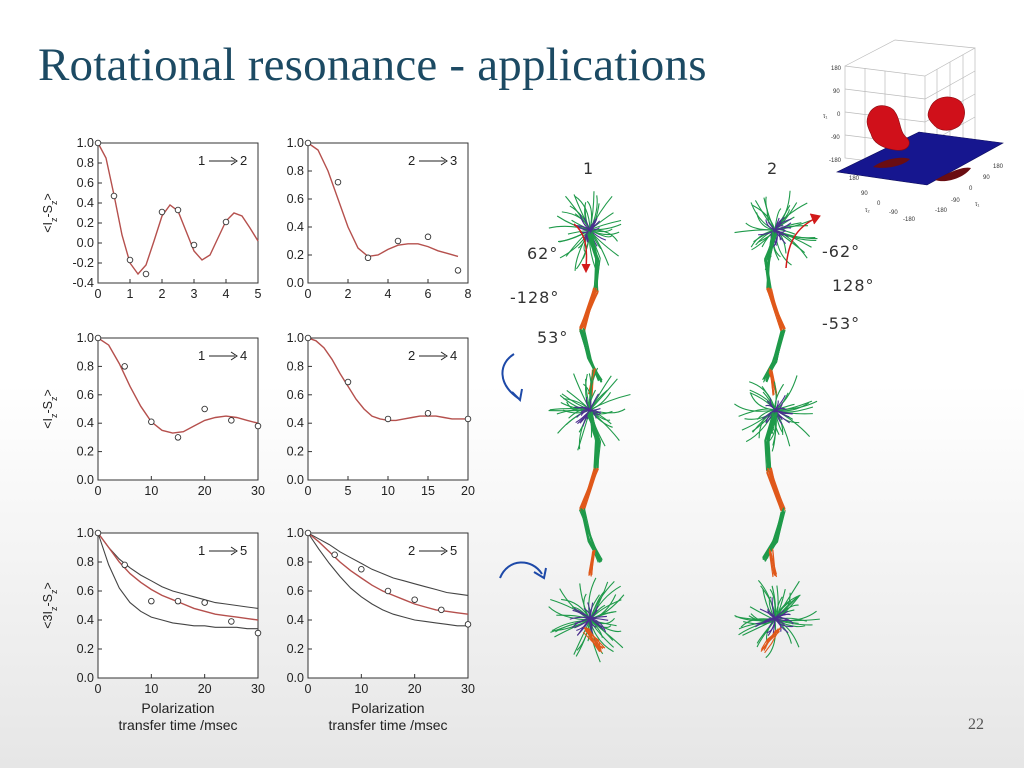 The image size is (1024, 768). I want to click on z-tick: -180, so click(835, 161).